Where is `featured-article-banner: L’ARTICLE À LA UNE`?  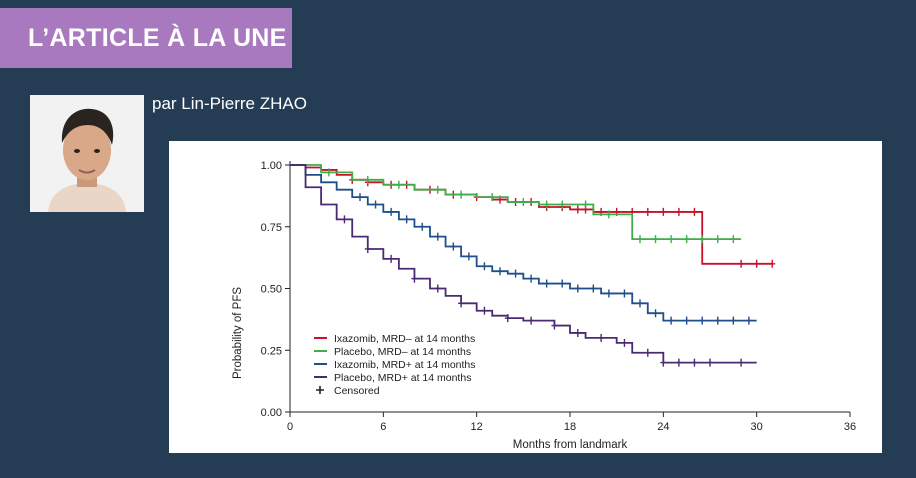
featured-article-banner: L’ARTICLE À LA UNE is located at coordinates (146, 38).